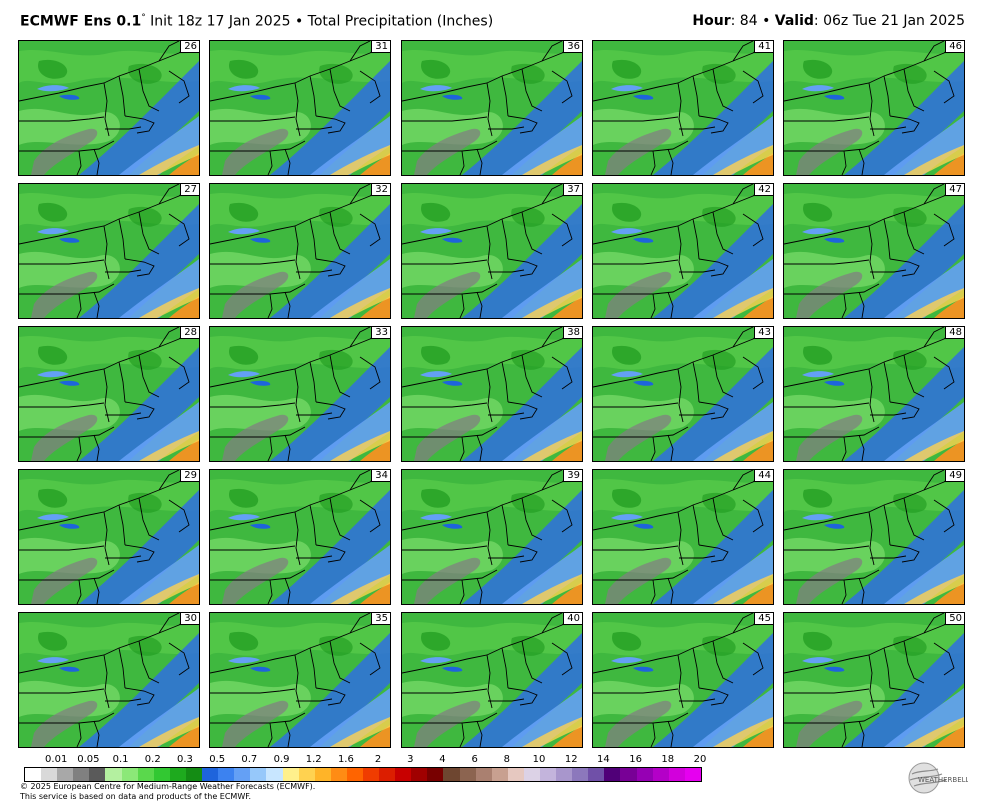 The height and width of the screenshot is (808, 984). I want to click on member-number: 29, so click(189, 476).